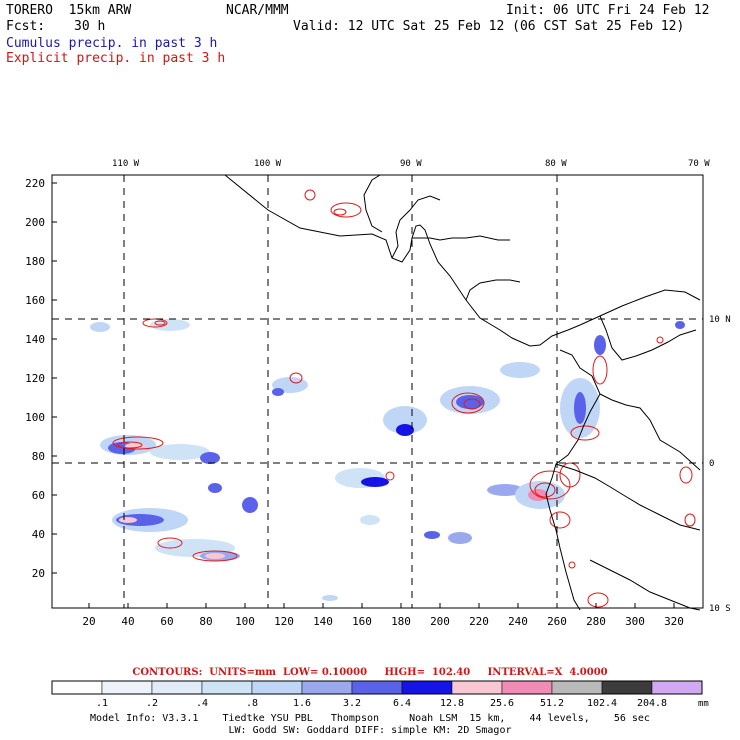 This screenshot has height=740, width=740. I want to click on forecast-label: Fcst:, so click(26, 26).